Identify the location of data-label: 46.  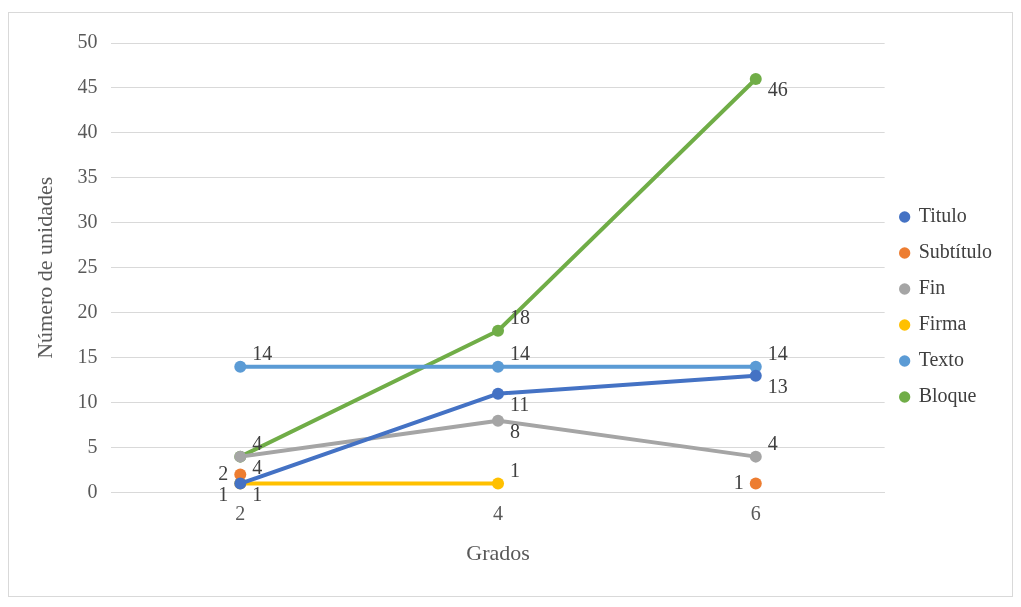
(777, 89).